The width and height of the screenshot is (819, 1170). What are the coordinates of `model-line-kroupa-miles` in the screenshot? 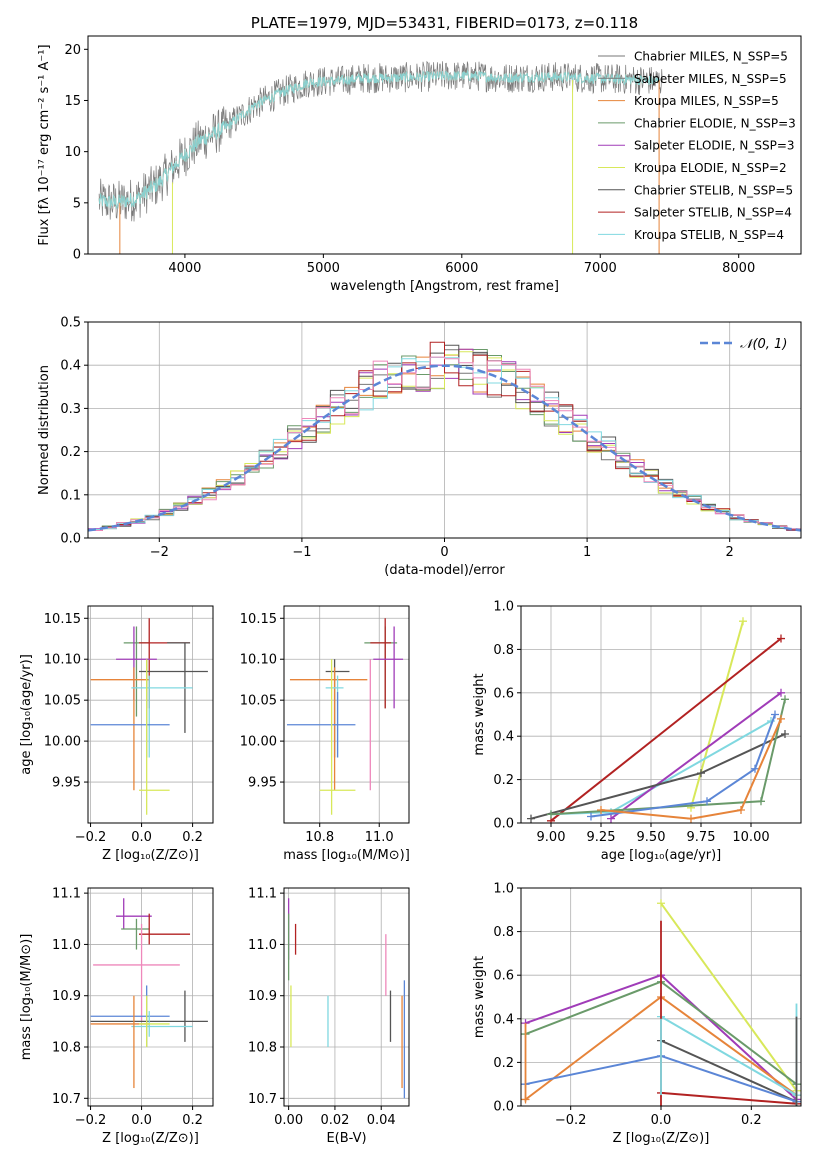 It's located at (379, 139).